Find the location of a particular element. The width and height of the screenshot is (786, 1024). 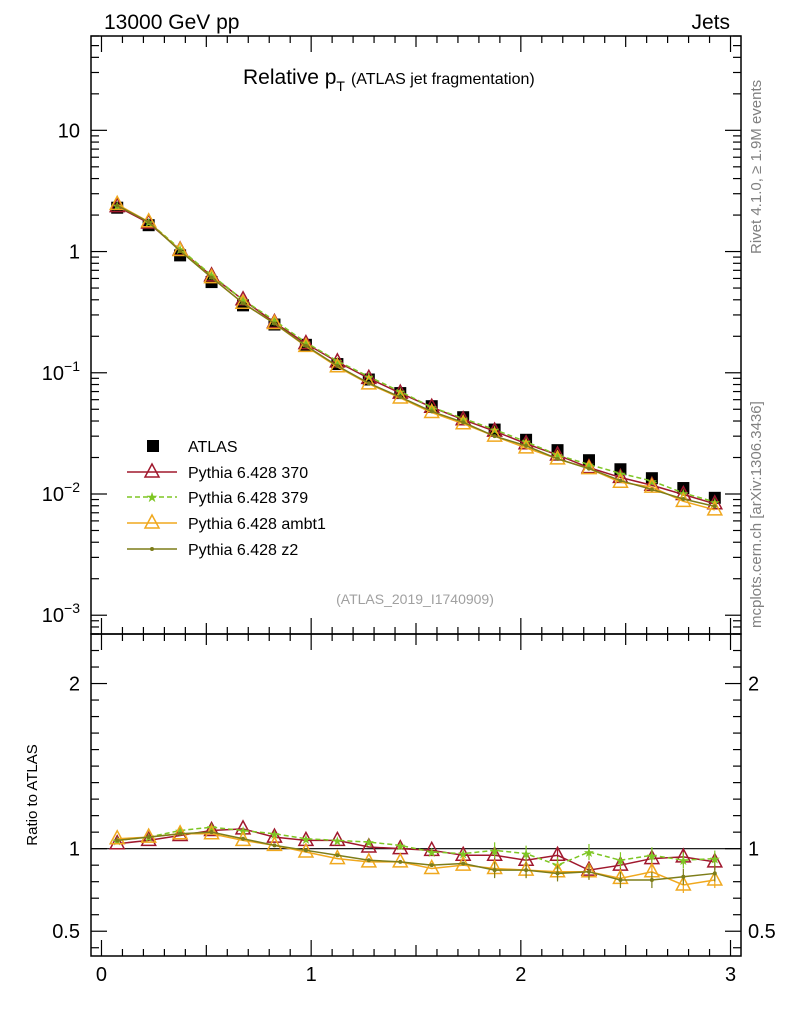

ratio-y-tick-label: 2 is located at coordinates (74, 685).